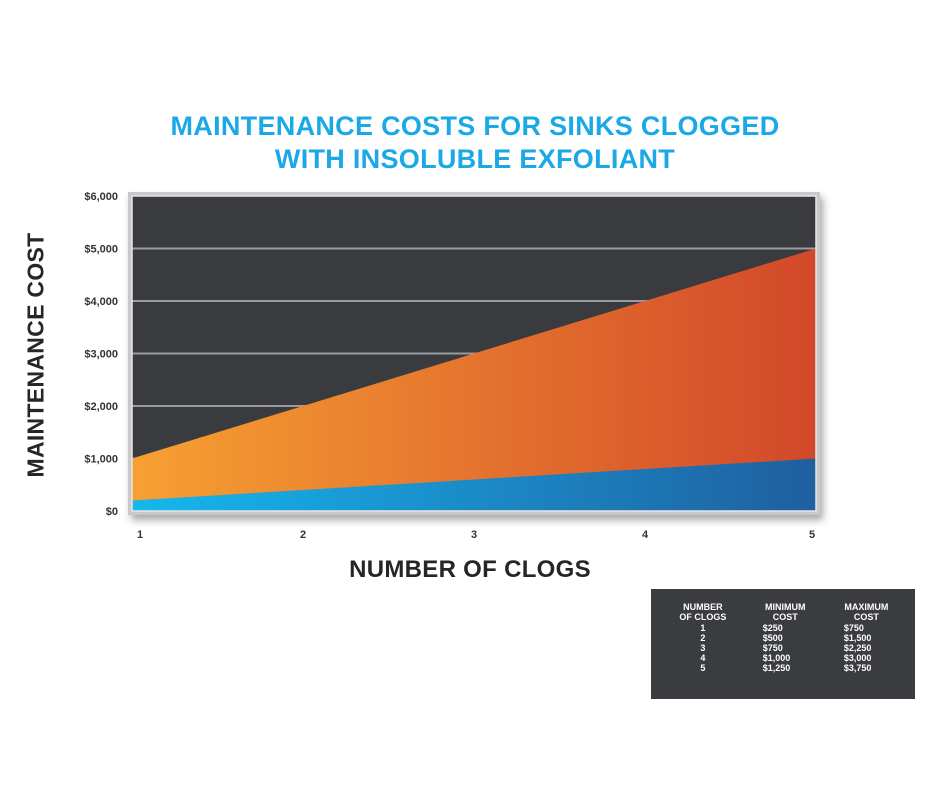 This screenshot has width=940, height=788. I want to click on x-tick-label: 1, so click(140, 535).